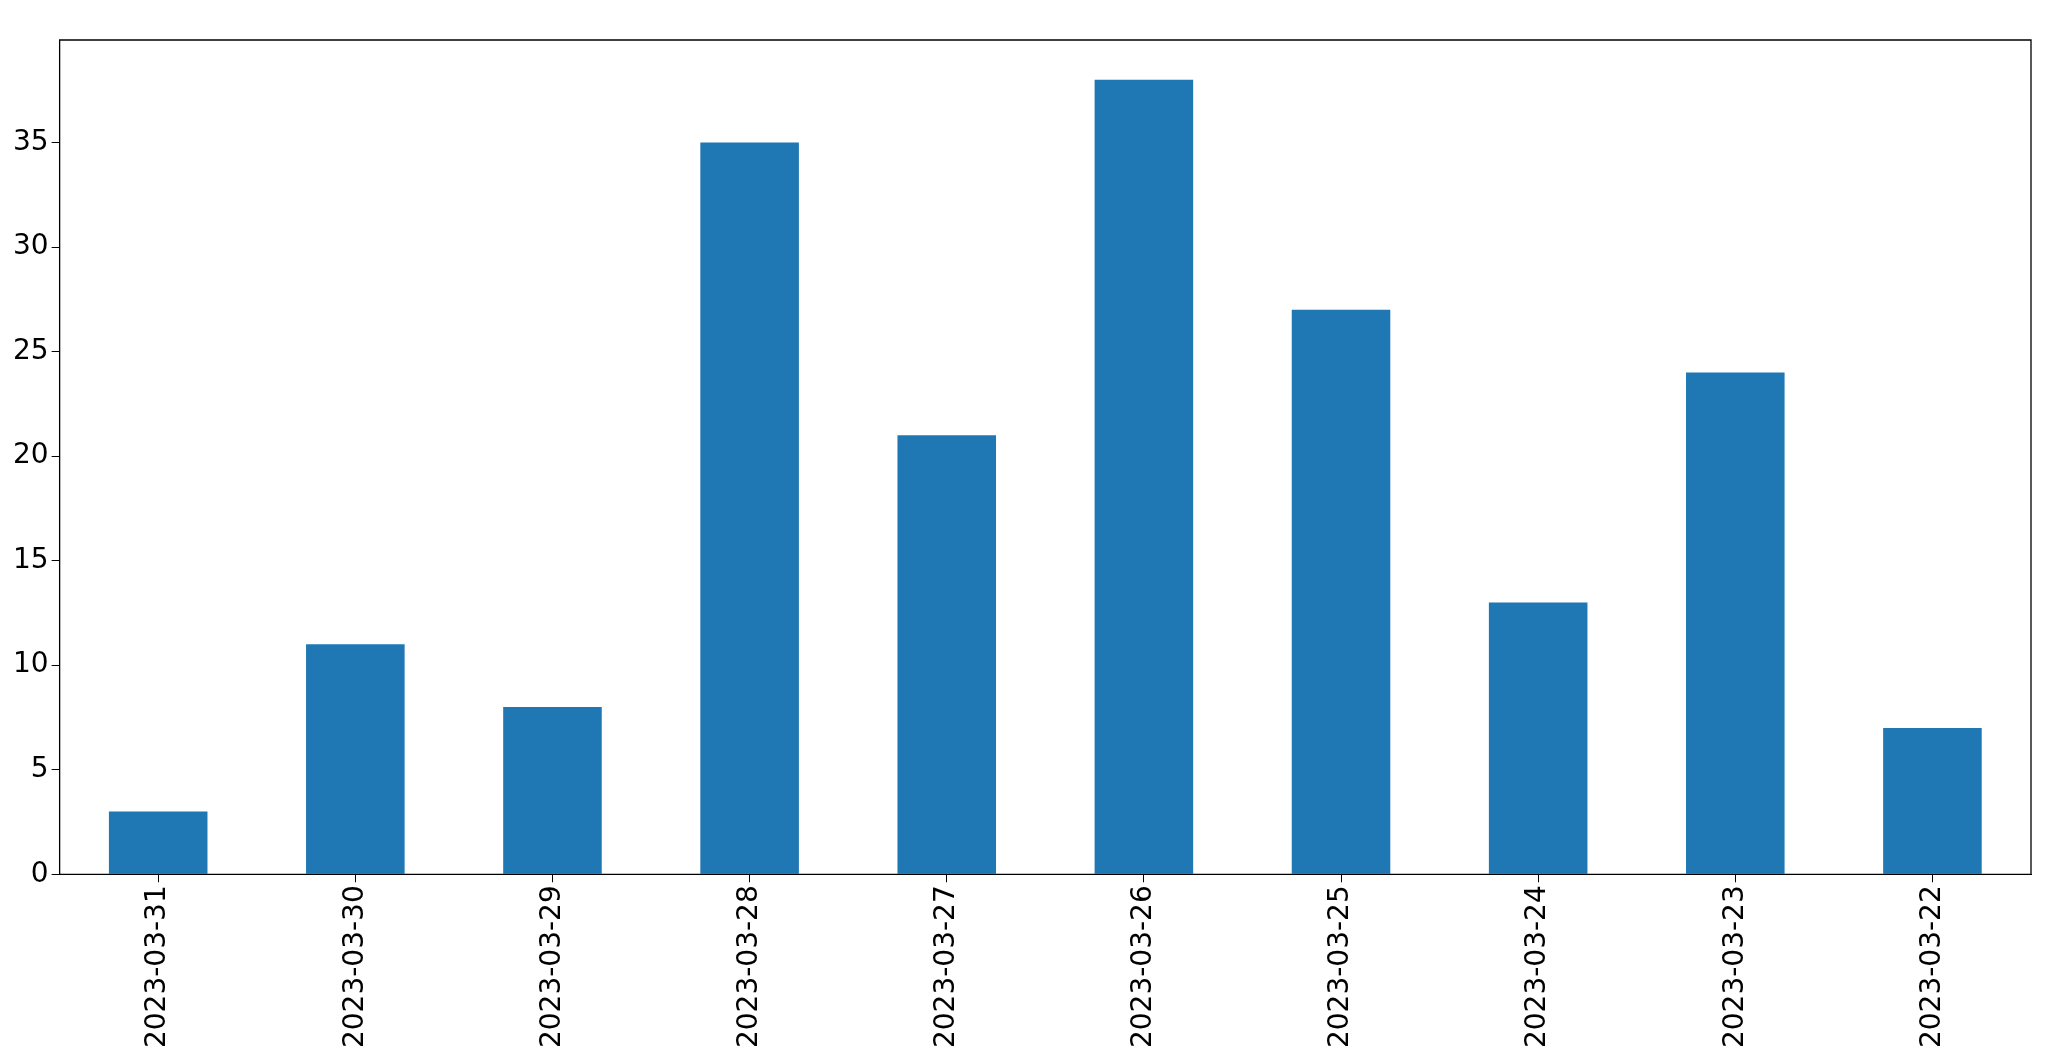  Describe the element at coordinates (30, 140) in the screenshot. I see `y-tick-label: 35` at that location.